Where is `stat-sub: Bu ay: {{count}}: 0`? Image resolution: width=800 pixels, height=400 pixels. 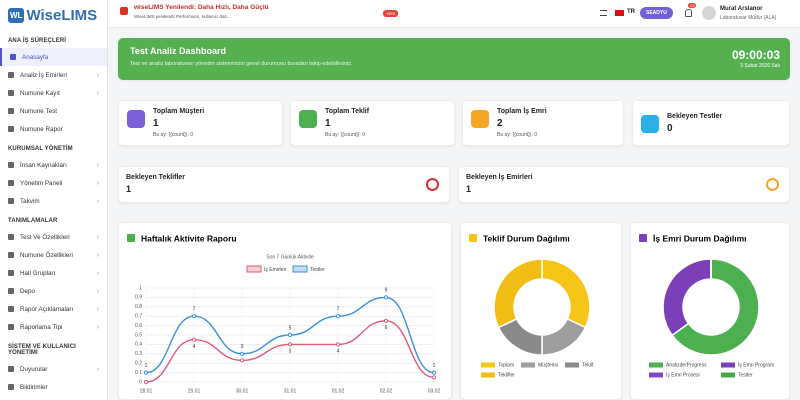 stat-sub: Bu ay: {{count}}: 0 is located at coordinates (517, 135).